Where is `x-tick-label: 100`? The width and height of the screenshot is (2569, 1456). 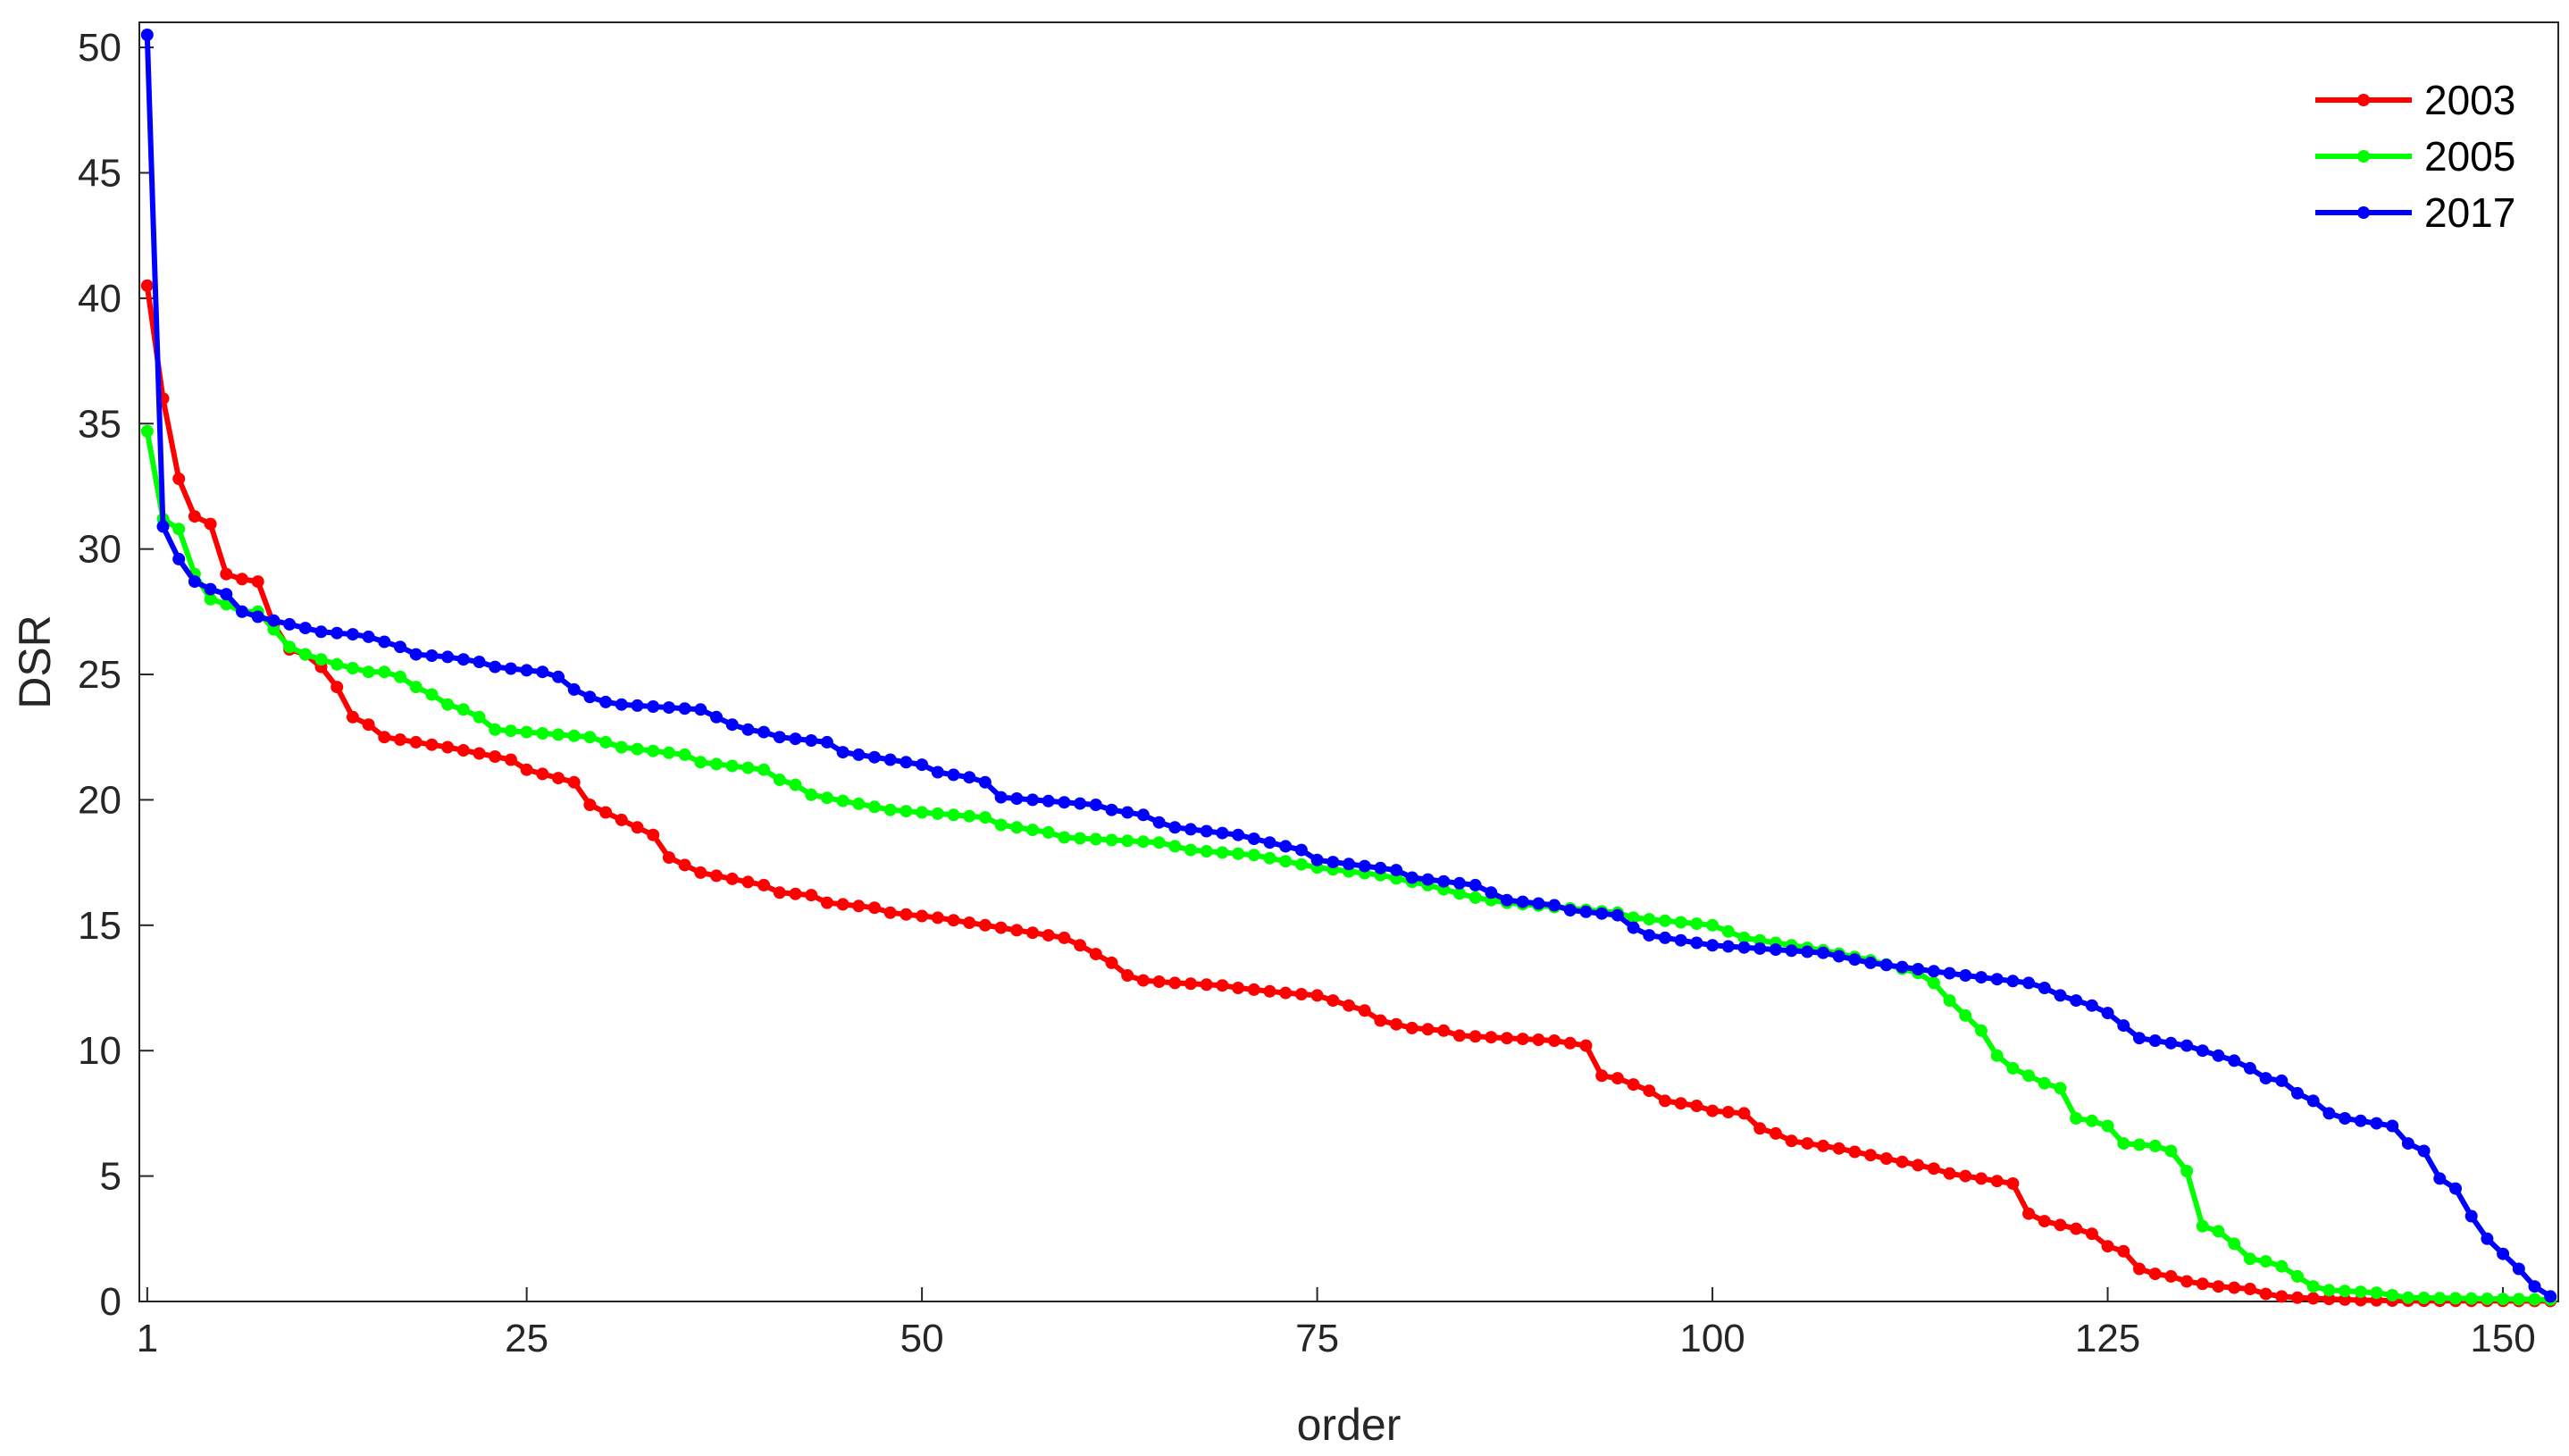
x-tick-label: 100 is located at coordinates (1712, 1338).